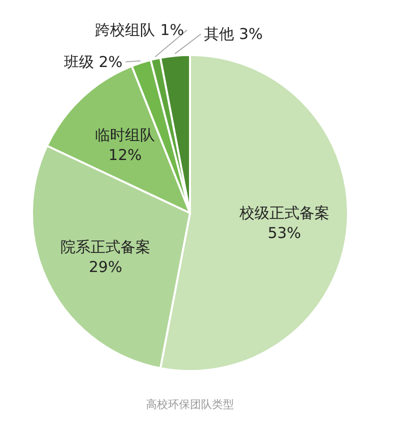  I want to click on text: 高校环保团队类型, so click(190, 404).